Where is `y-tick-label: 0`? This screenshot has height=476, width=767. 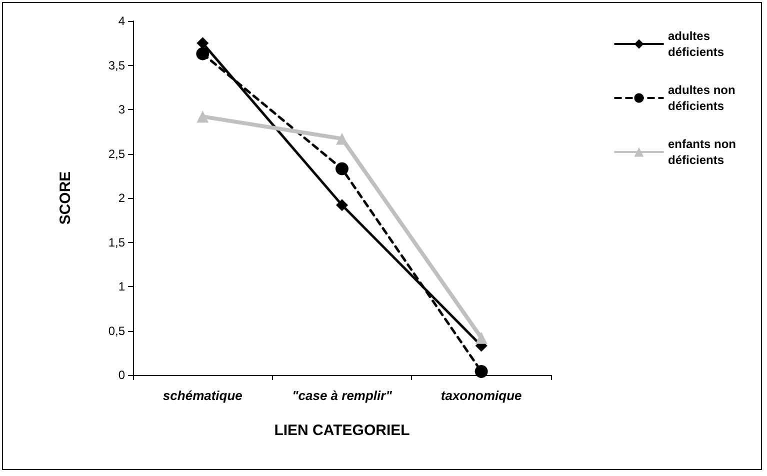 y-tick-label: 0 is located at coordinates (122, 375).